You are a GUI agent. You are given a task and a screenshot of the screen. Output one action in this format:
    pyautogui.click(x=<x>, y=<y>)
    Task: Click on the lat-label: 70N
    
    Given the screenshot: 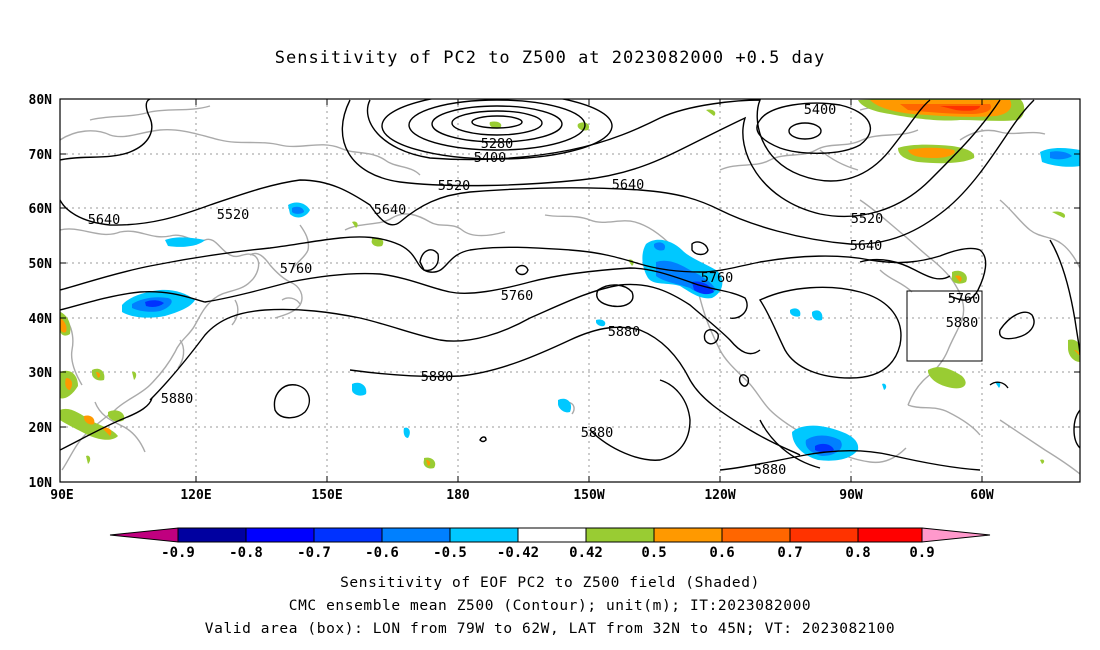 What is the action you would take?
    pyautogui.click(x=41, y=155)
    